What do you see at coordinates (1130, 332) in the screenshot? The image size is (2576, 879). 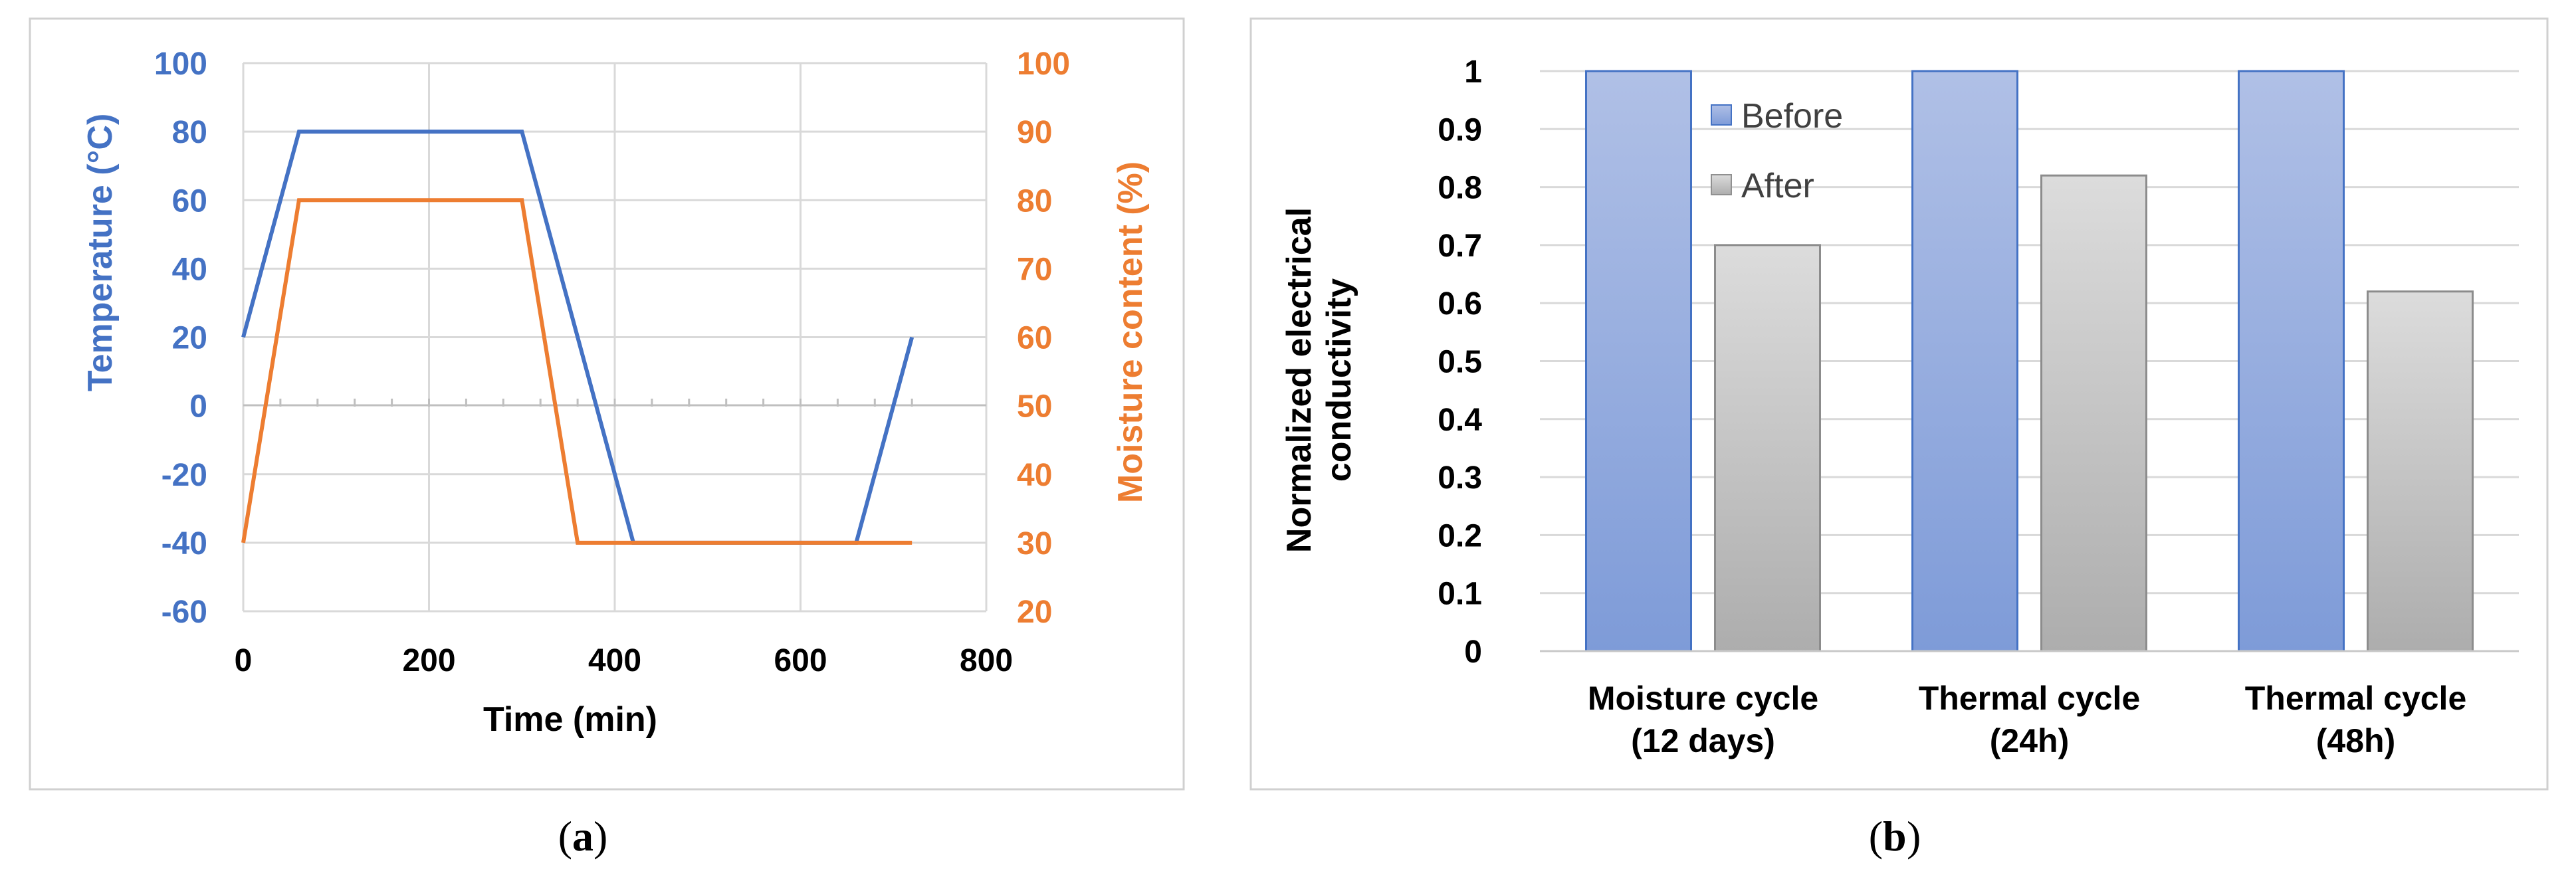 I see `chart-a-ylabel-right: Moisture content (%)` at bounding box center [1130, 332].